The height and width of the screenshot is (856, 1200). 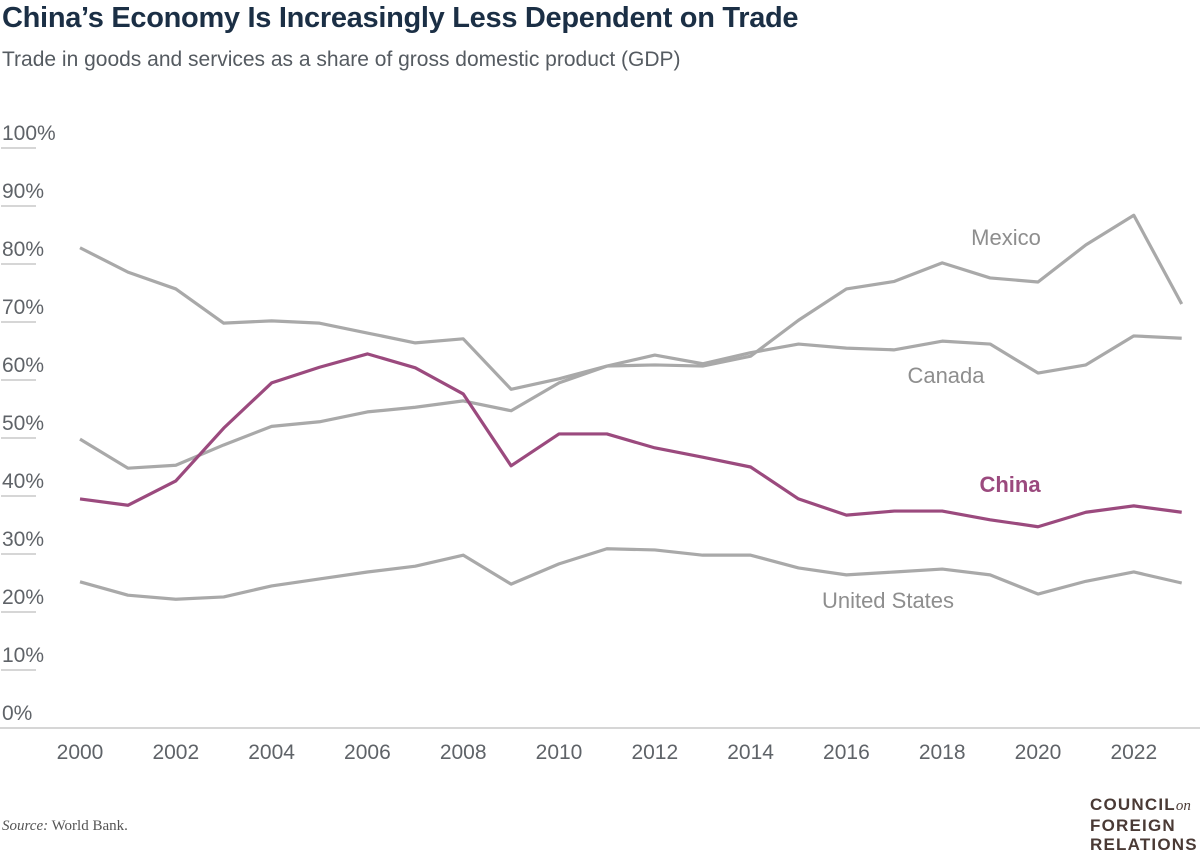 What do you see at coordinates (23, 597) in the screenshot?
I see `y-tick-label: 20%` at bounding box center [23, 597].